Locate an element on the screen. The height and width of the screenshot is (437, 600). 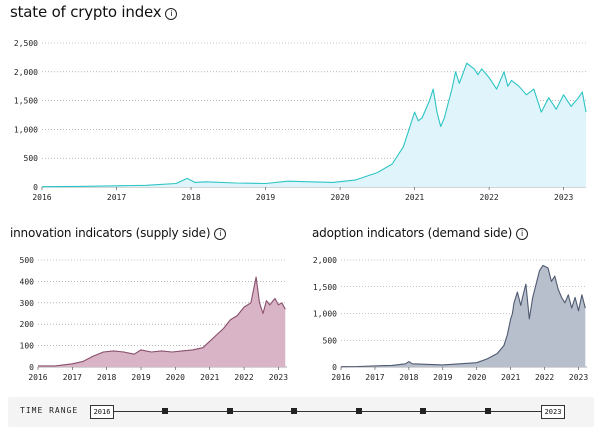
adoption-xtick-label: 2019 is located at coordinates (442, 377).